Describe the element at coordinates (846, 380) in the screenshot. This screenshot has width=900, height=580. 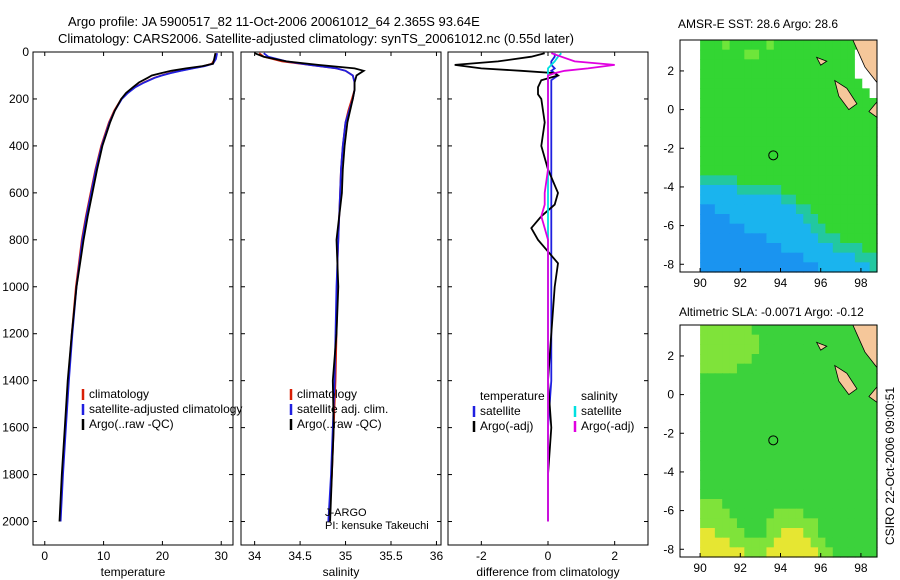
I see `sla_map-land` at that location.